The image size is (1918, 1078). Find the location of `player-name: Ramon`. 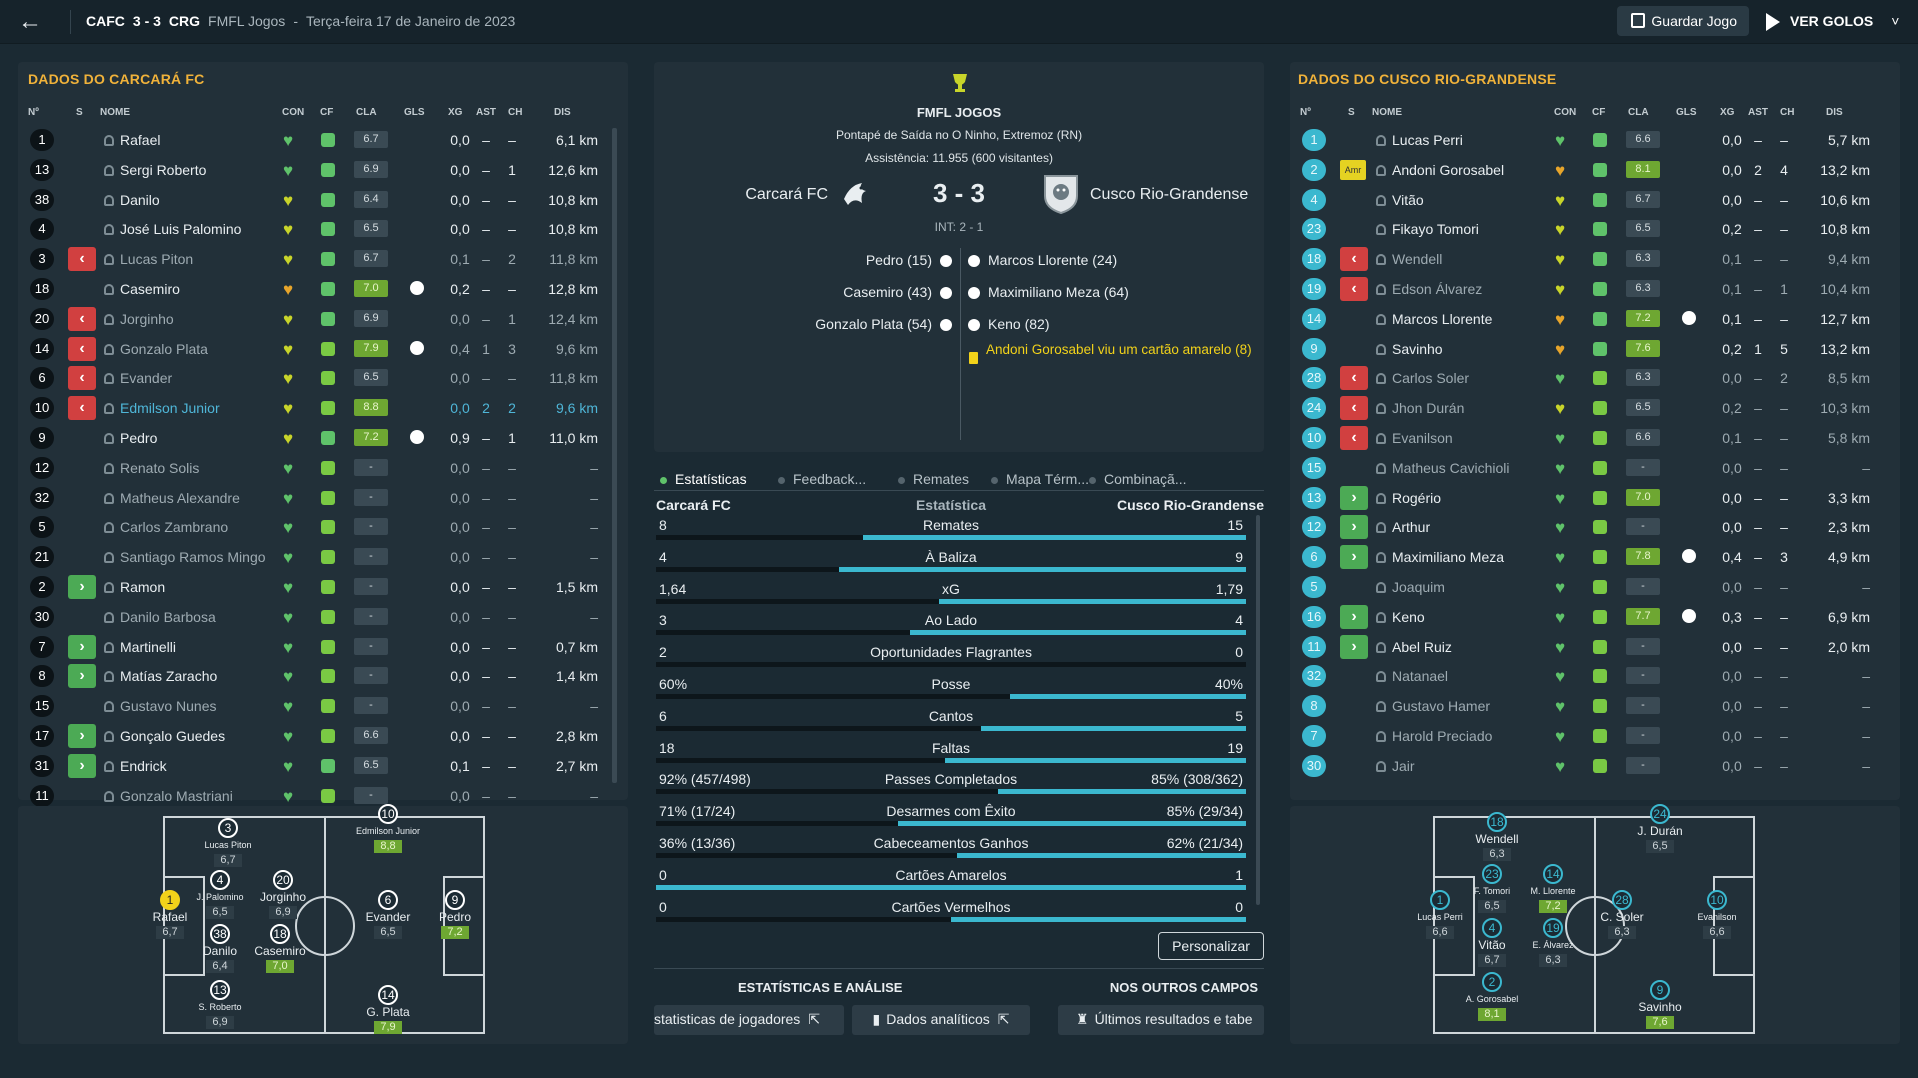

player-name: Ramon is located at coordinates (143, 587).